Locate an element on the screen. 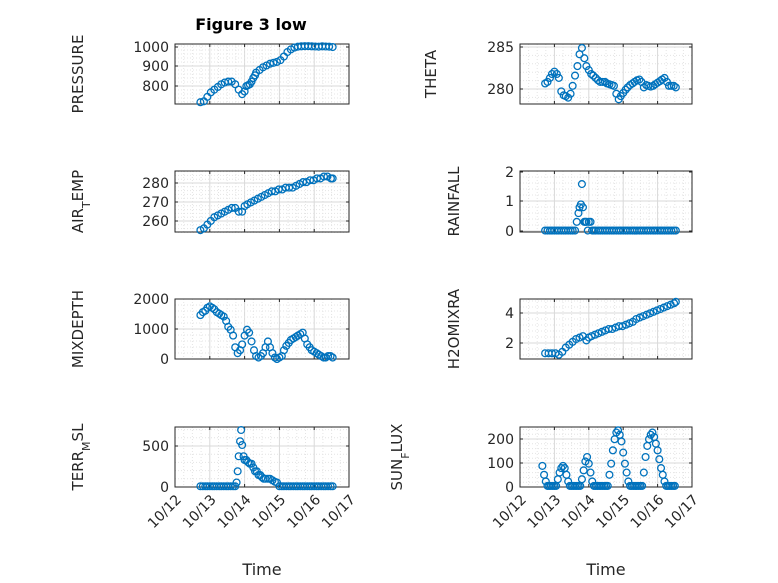 The width and height of the screenshot is (778, 583). figure-title: Figure 3 low is located at coordinates (251, 24).